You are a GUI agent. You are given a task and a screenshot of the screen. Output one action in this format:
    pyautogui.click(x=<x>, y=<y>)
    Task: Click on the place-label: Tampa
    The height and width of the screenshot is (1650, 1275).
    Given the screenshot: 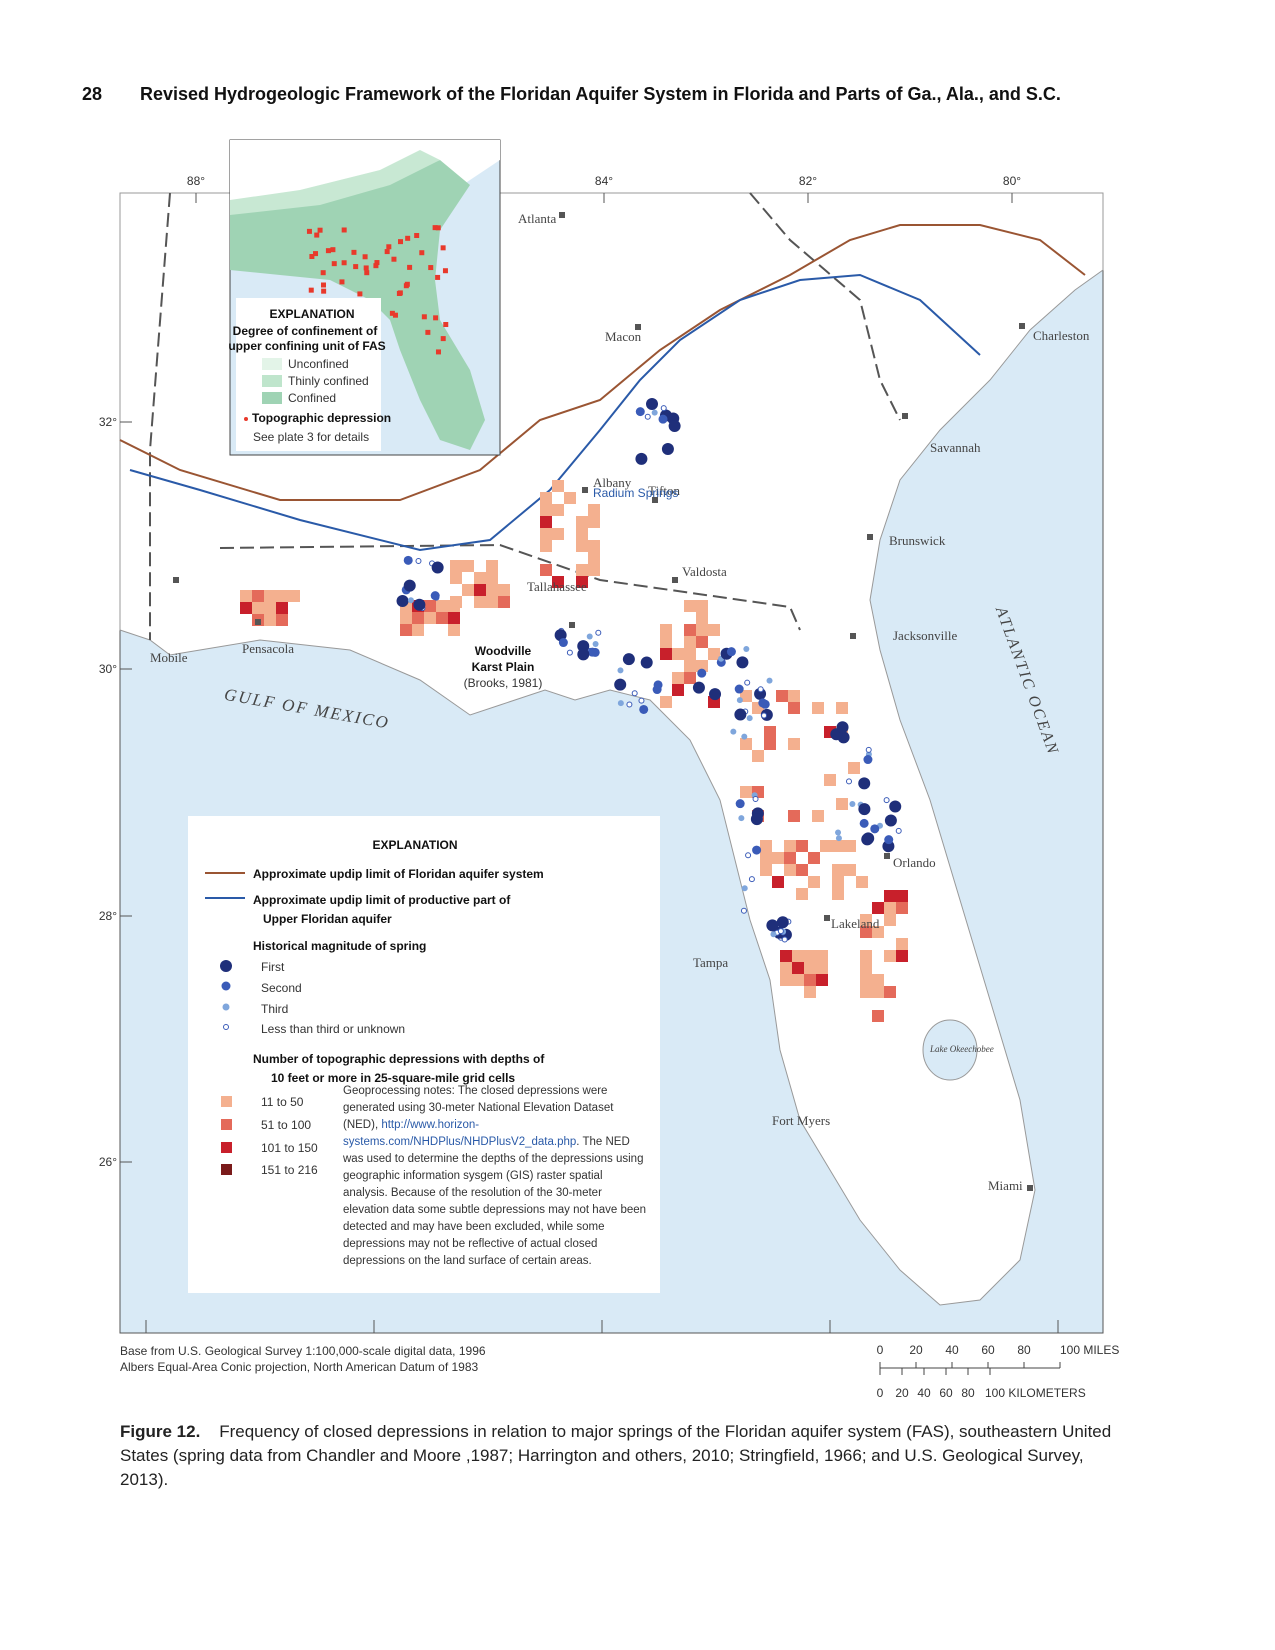 What is the action you would take?
    pyautogui.click(x=710, y=962)
    